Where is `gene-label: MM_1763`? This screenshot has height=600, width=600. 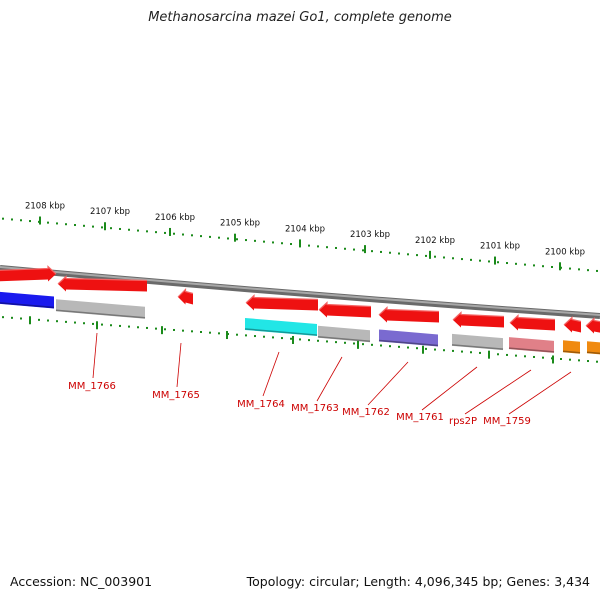
gene-label: MM_1763 is located at coordinates (315, 408).